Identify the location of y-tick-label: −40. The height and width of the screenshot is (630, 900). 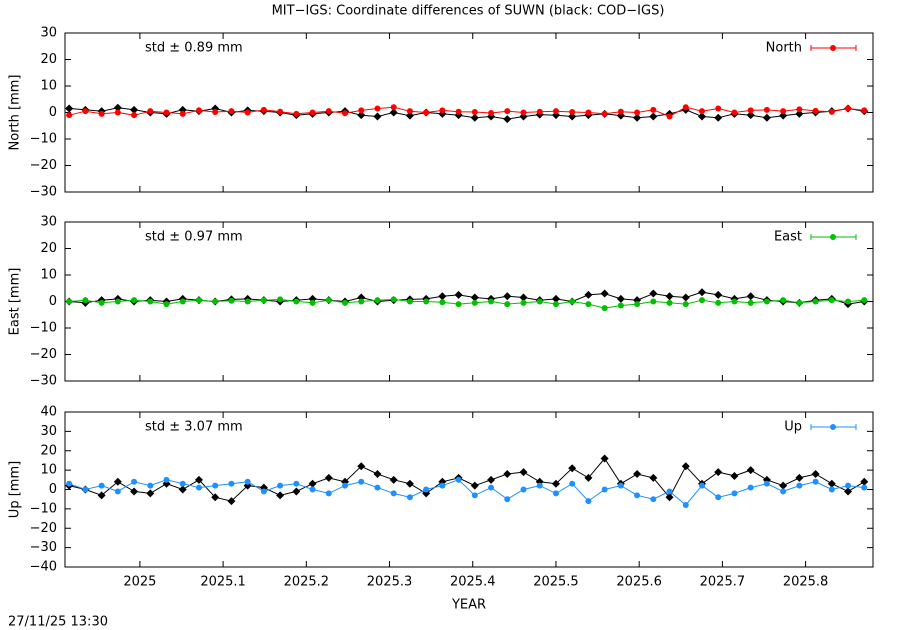
(43, 567).